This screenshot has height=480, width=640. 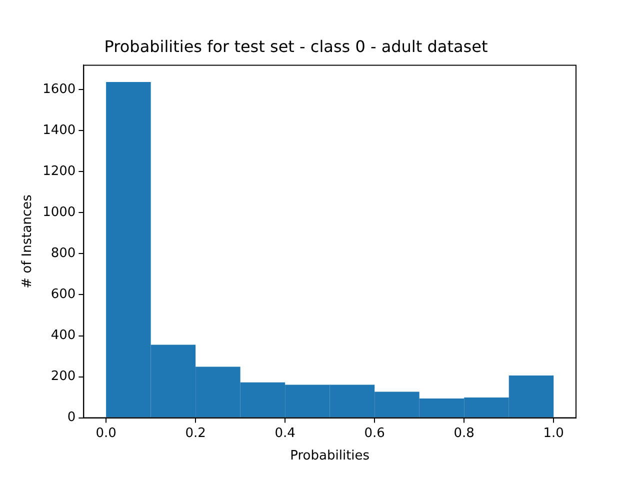 I want to click on y-tick-label: 1400, so click(x=59, y=130).